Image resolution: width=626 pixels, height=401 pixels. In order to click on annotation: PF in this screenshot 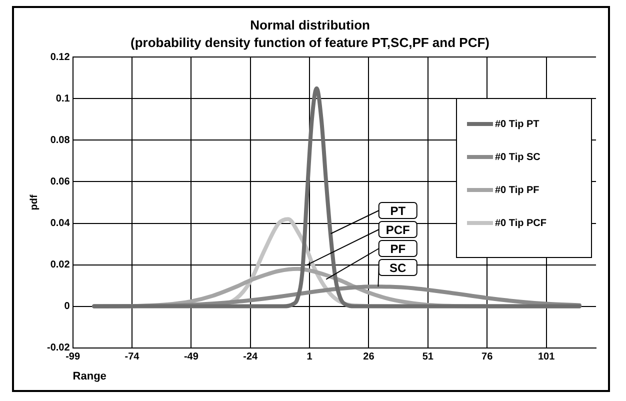, I will do `click(398, 249)`.